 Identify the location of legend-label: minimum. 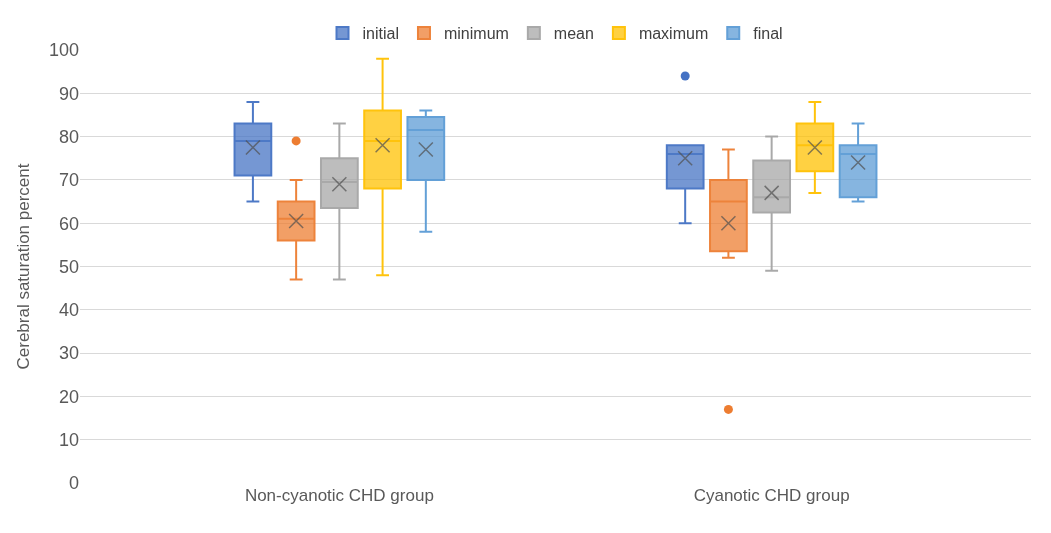
(476, 34).